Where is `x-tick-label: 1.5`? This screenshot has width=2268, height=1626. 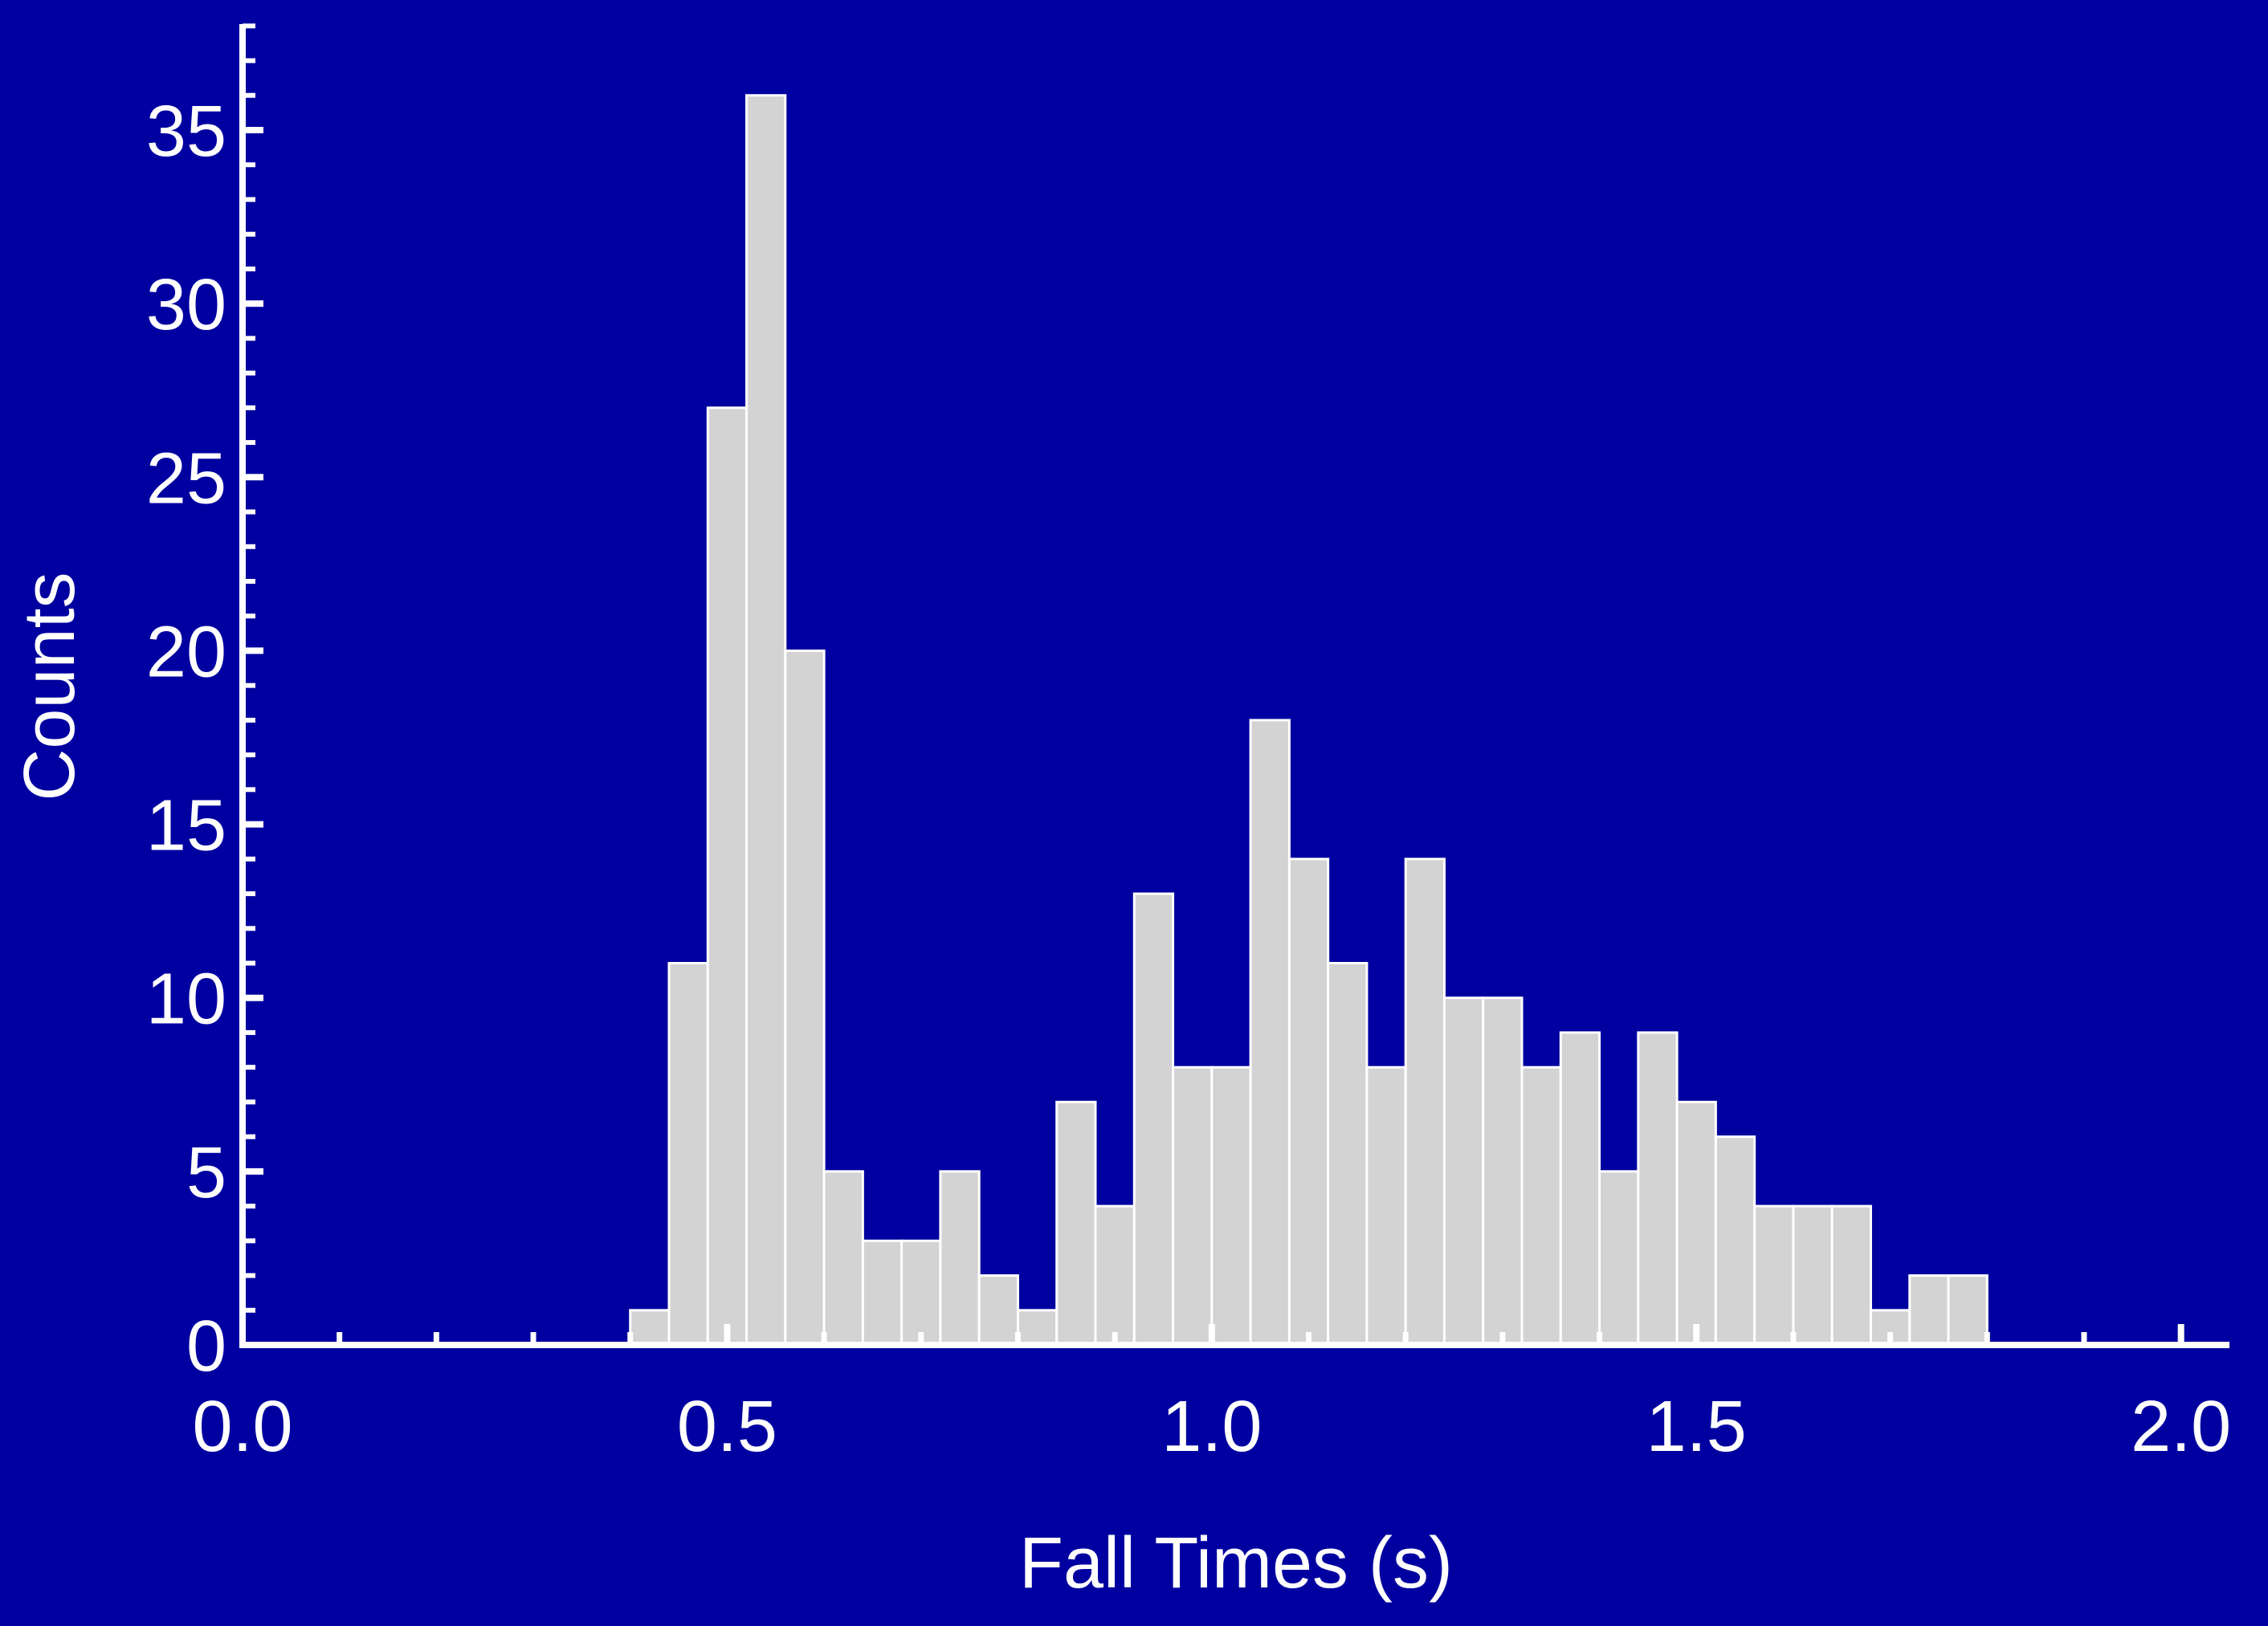 x-tick-label: 1.5 is located at coordinates (1697, 1427).